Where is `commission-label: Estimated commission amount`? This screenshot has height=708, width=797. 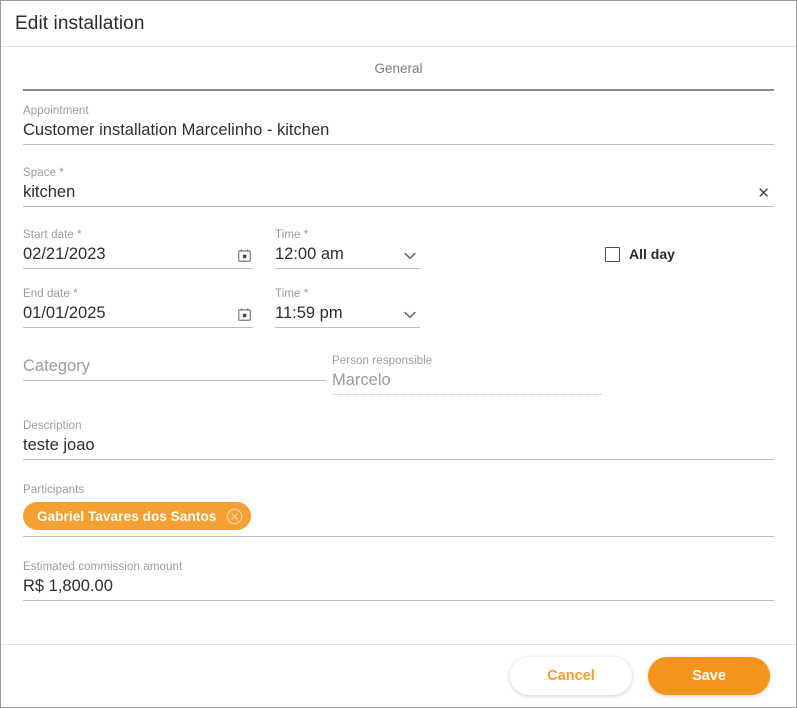 commission-label: Estimated commission amount is located at coordinates (103, 567).